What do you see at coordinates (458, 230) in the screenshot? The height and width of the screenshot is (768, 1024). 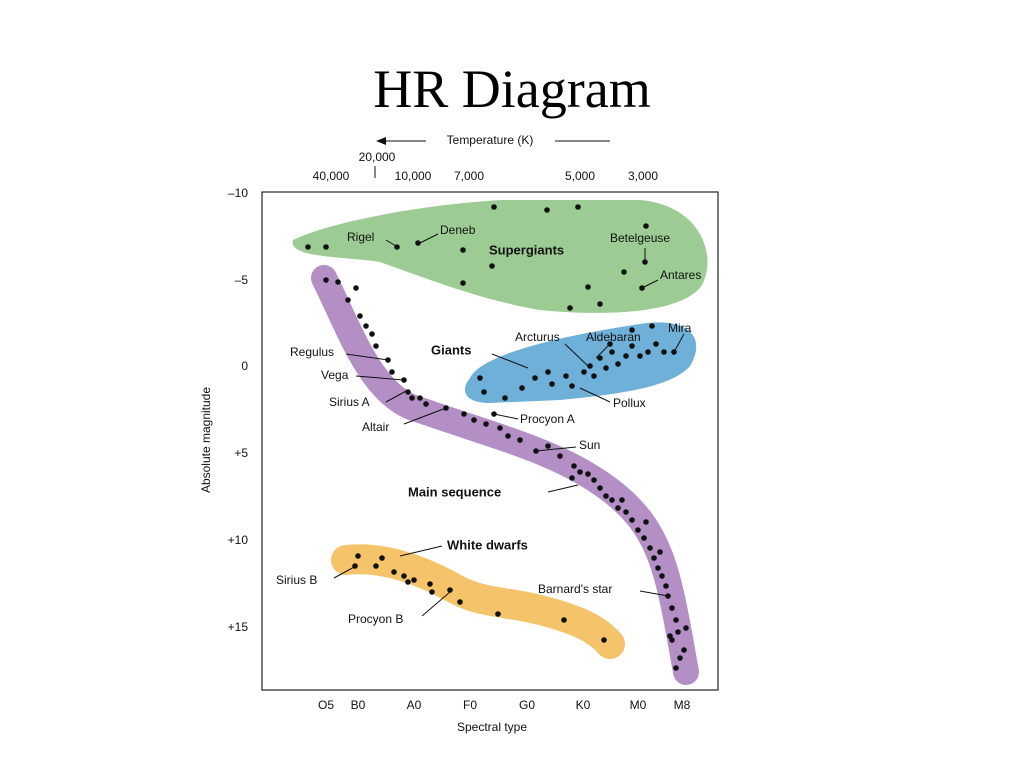 I see `star-label: Deneb` at bounding box center [458, 230].